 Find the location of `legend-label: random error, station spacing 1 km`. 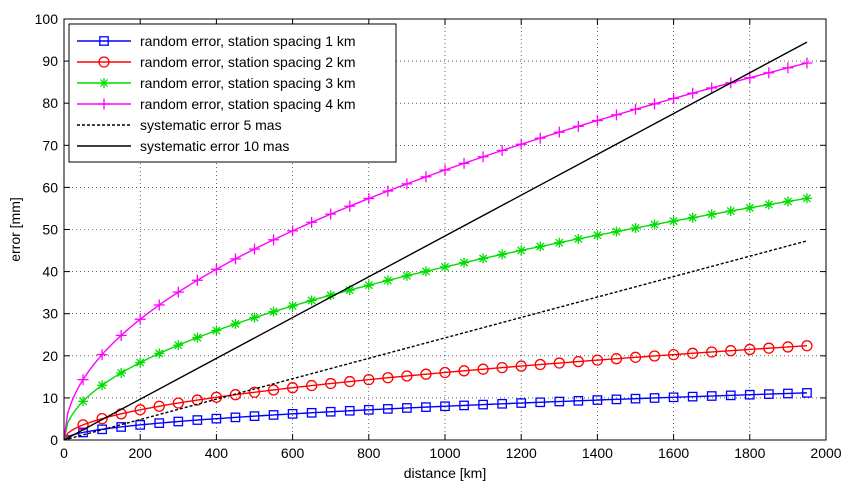

legend-label: random error, station spacing 1 km is located at coordinates (248, 41).